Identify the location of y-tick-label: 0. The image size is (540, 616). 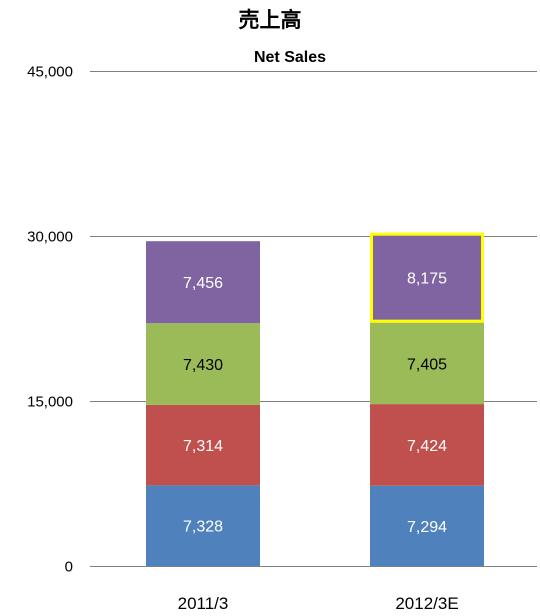
(69, 567).